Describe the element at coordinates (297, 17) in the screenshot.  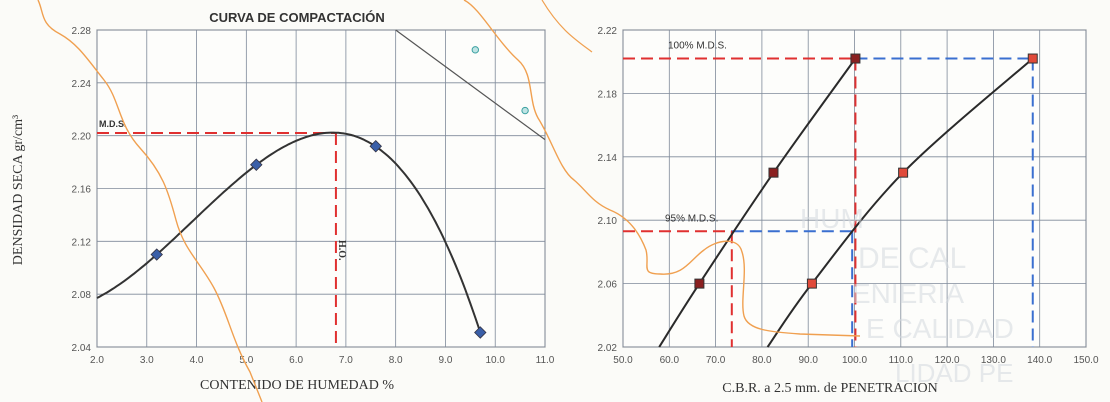
I see `chart-title: CURVA DE COMPACTACIÓN` at that location.